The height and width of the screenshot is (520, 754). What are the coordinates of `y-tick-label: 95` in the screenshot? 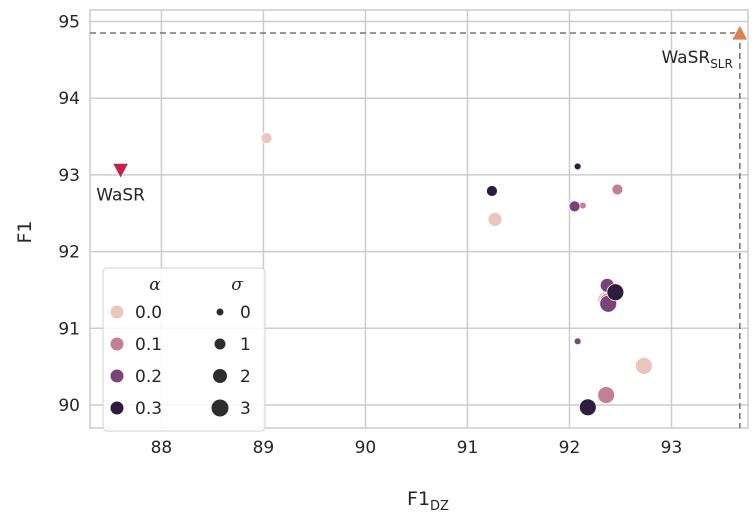 It's located at (69, 23).